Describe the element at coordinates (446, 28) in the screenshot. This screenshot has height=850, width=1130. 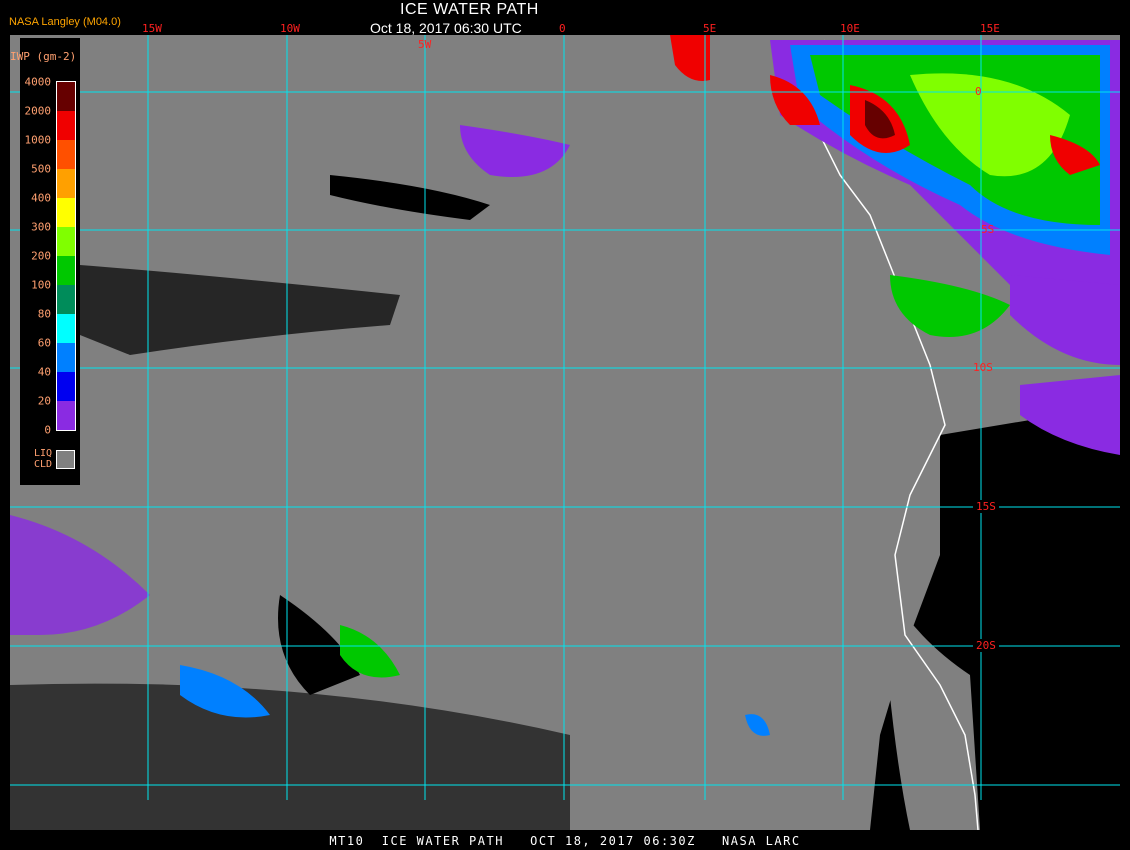
I see `observation-datetime: Oct 18, 2017 06:30 UTC` at that location.